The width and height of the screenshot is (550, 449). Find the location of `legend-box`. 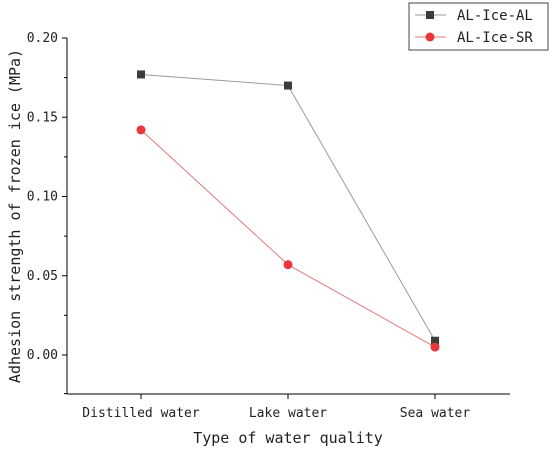

legend-box is located at coordinates (478, 26).